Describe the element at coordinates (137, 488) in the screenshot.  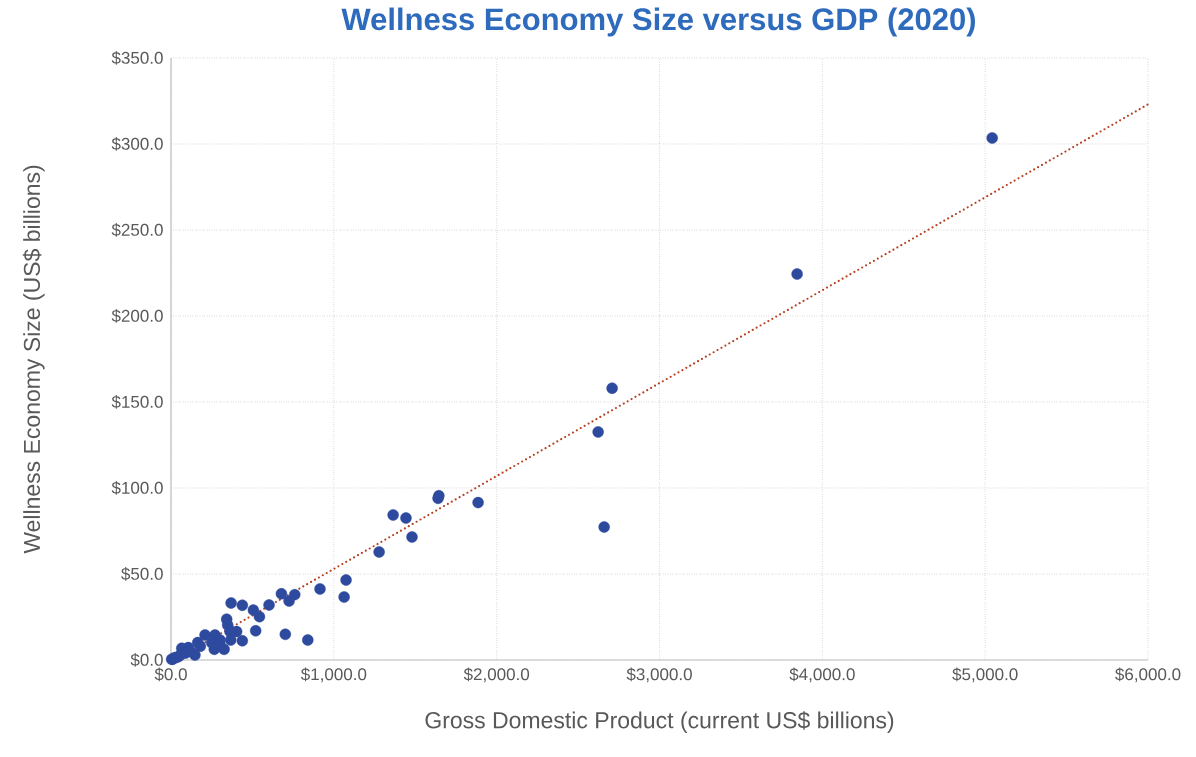
I see `y-tick-label: $100.0` at that location.